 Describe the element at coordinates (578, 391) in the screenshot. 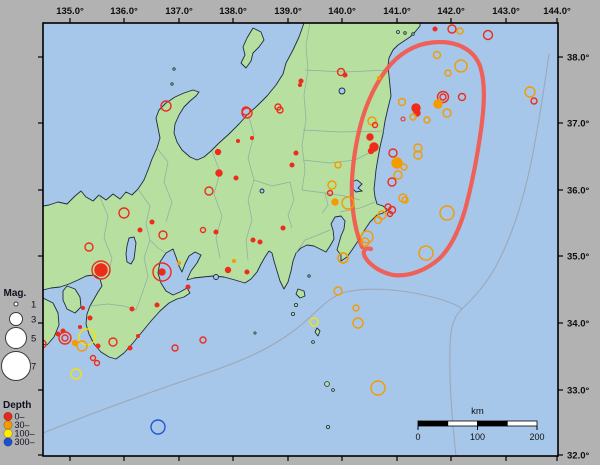

I see `latitude-label: 33.0°` at that location.